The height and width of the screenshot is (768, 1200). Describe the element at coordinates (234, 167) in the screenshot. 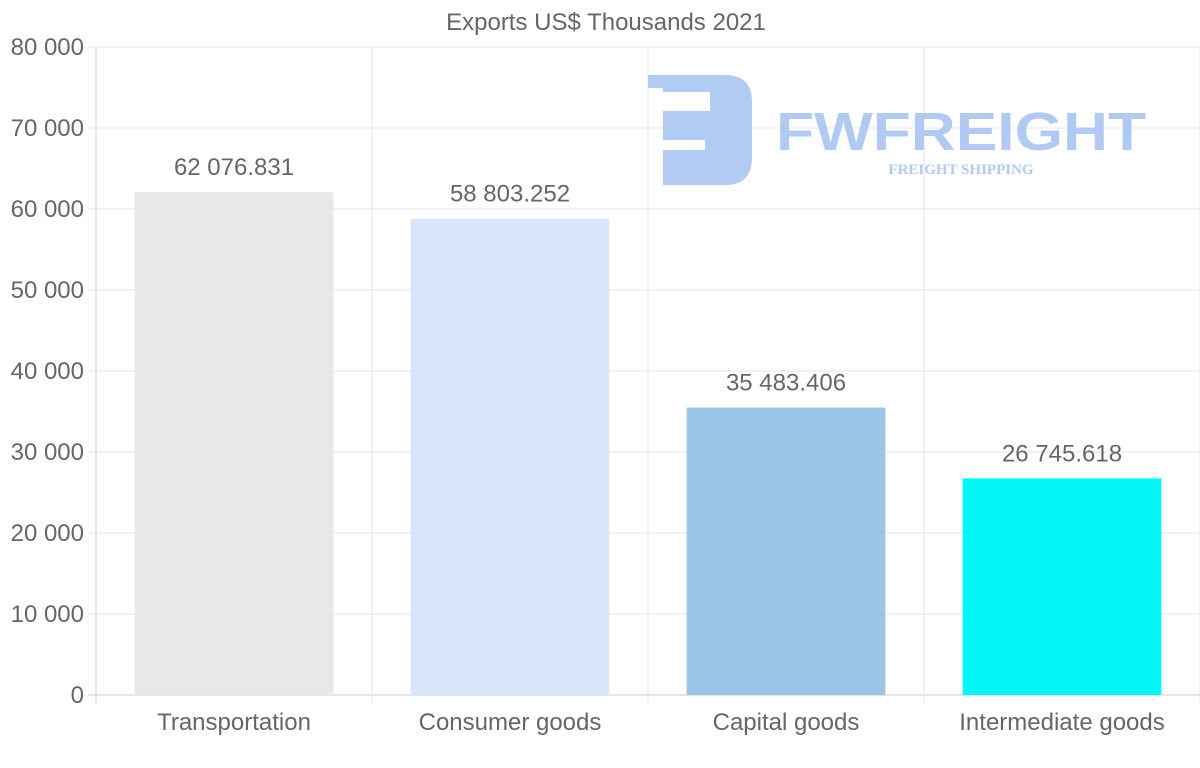

I see `data-label: 62 076.831` at that location.